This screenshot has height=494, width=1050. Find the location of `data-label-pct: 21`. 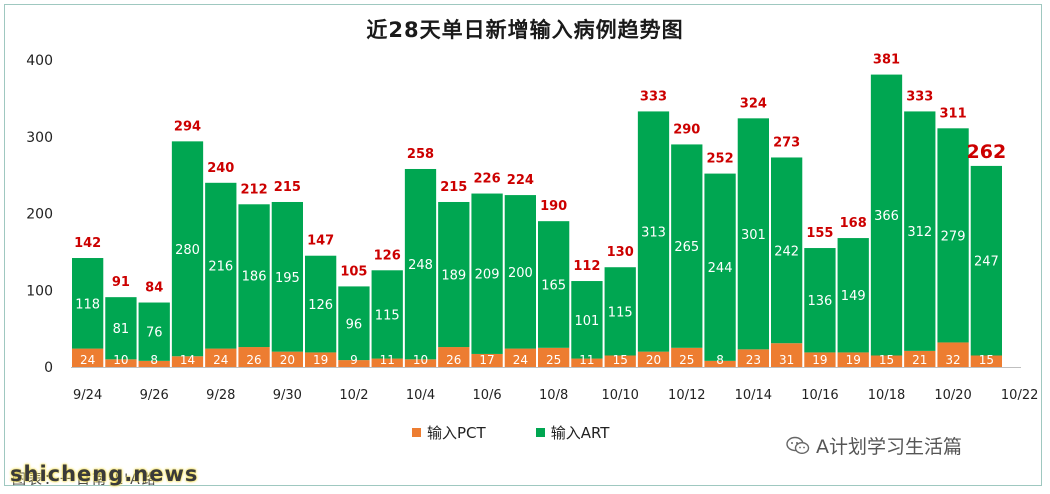

data-label-pct: 21 is located at coordinates (919, 360).